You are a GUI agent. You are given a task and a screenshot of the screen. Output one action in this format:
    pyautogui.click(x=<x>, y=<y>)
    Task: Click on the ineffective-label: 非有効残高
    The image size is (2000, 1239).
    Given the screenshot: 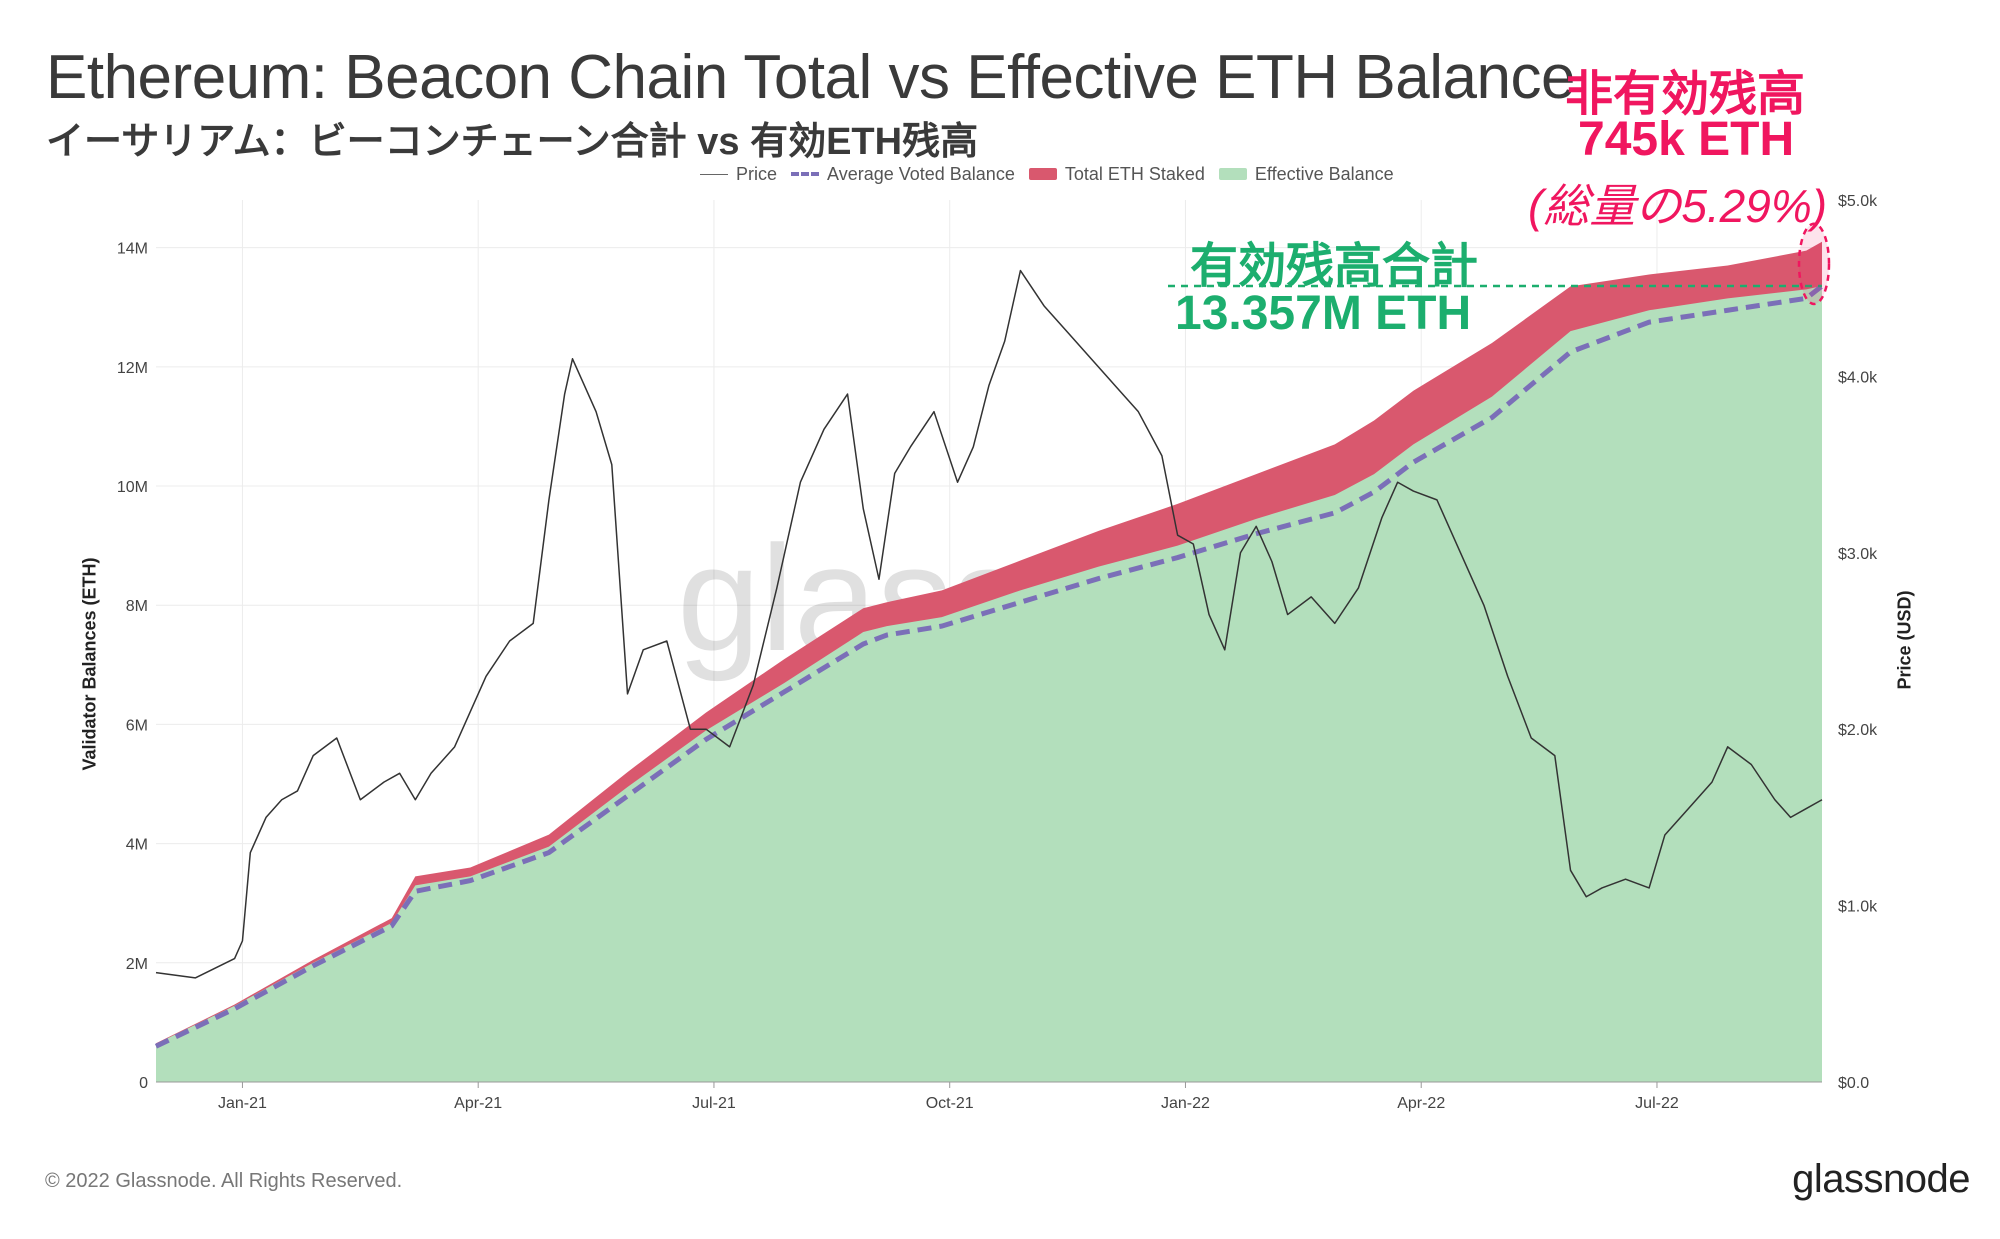 What is the action you would take?
    pyautogui.click(x=1685, y=94)
    